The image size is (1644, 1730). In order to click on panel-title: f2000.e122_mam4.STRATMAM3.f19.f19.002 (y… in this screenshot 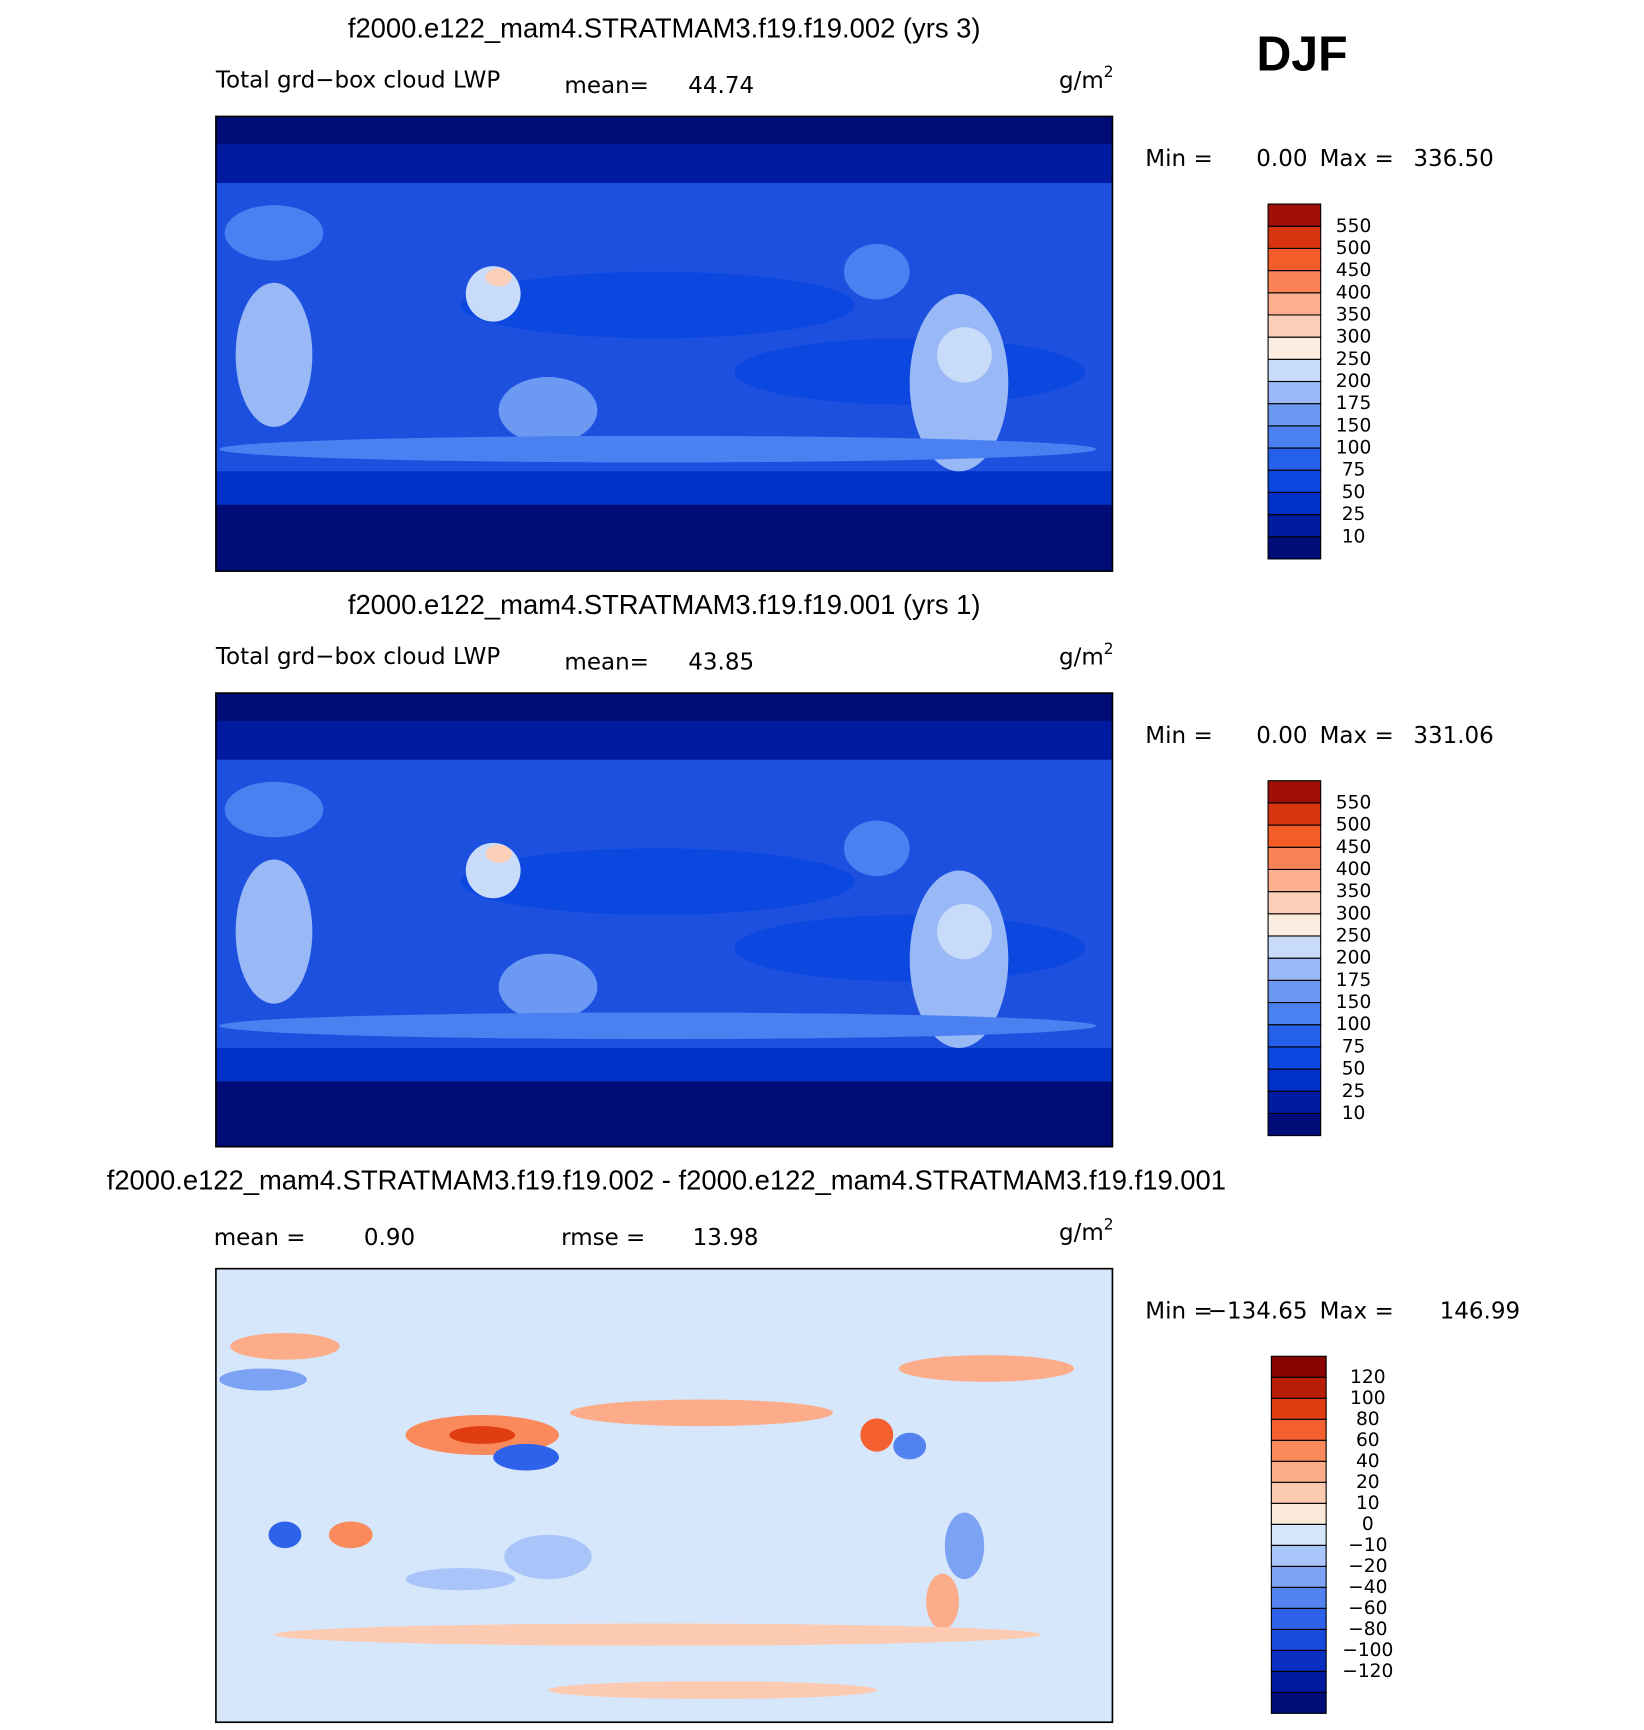, I will do `click(664, 27)`.